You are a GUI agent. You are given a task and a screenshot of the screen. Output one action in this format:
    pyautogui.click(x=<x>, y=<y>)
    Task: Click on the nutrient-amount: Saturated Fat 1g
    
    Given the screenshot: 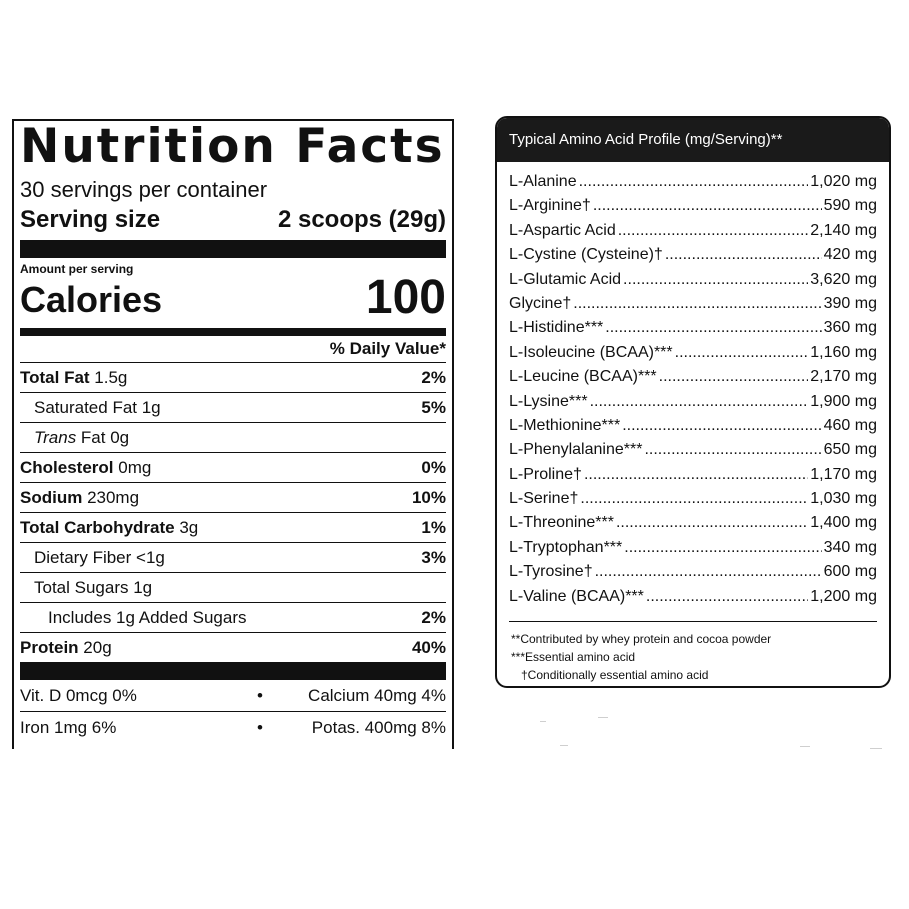 What is the action you would take?
    pyautogui.click(x=97, y=407)
    